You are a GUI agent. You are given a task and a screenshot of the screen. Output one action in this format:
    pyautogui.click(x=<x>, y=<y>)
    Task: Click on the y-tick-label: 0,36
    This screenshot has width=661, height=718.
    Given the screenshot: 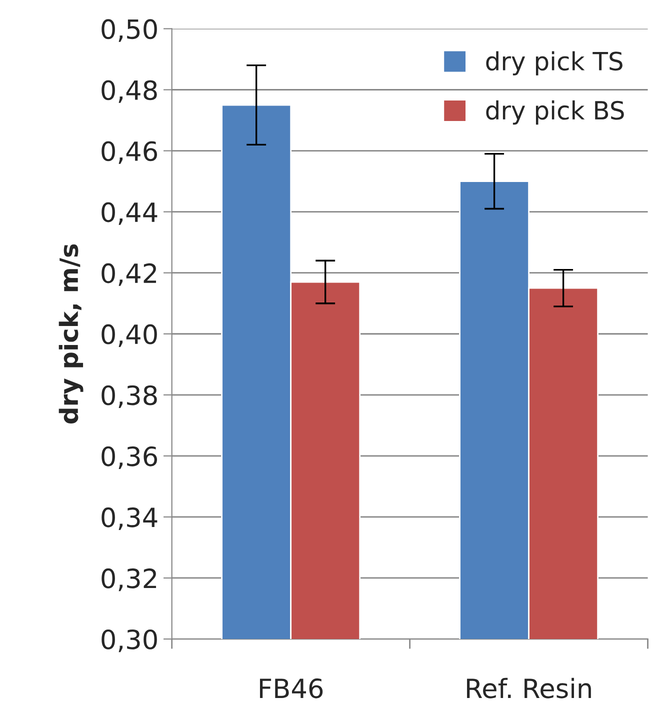 What is the action you would take?
    pyautogui.click(x=130, y=458)
    